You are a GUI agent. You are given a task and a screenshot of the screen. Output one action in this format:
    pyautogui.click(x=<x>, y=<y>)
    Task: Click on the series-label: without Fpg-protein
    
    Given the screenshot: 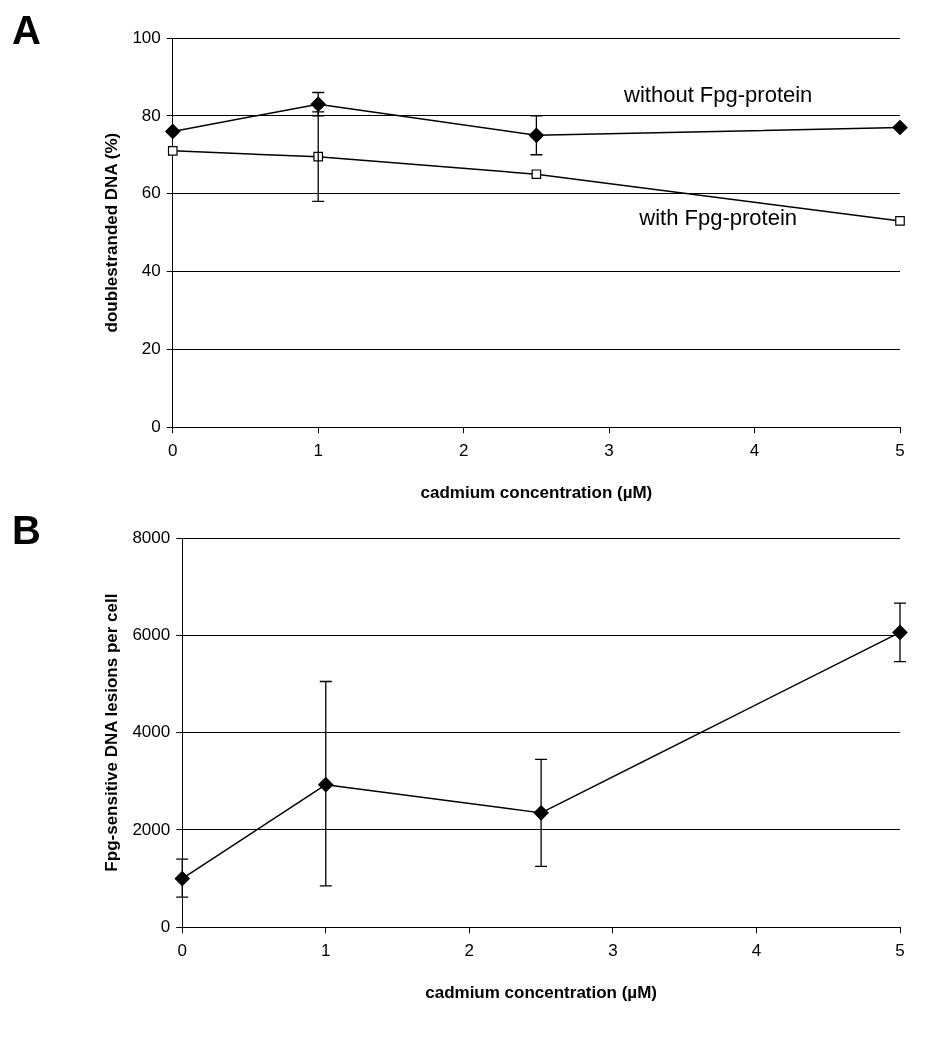 What is the action you would take?
    pyautogui.click(x=718, y=95)
    